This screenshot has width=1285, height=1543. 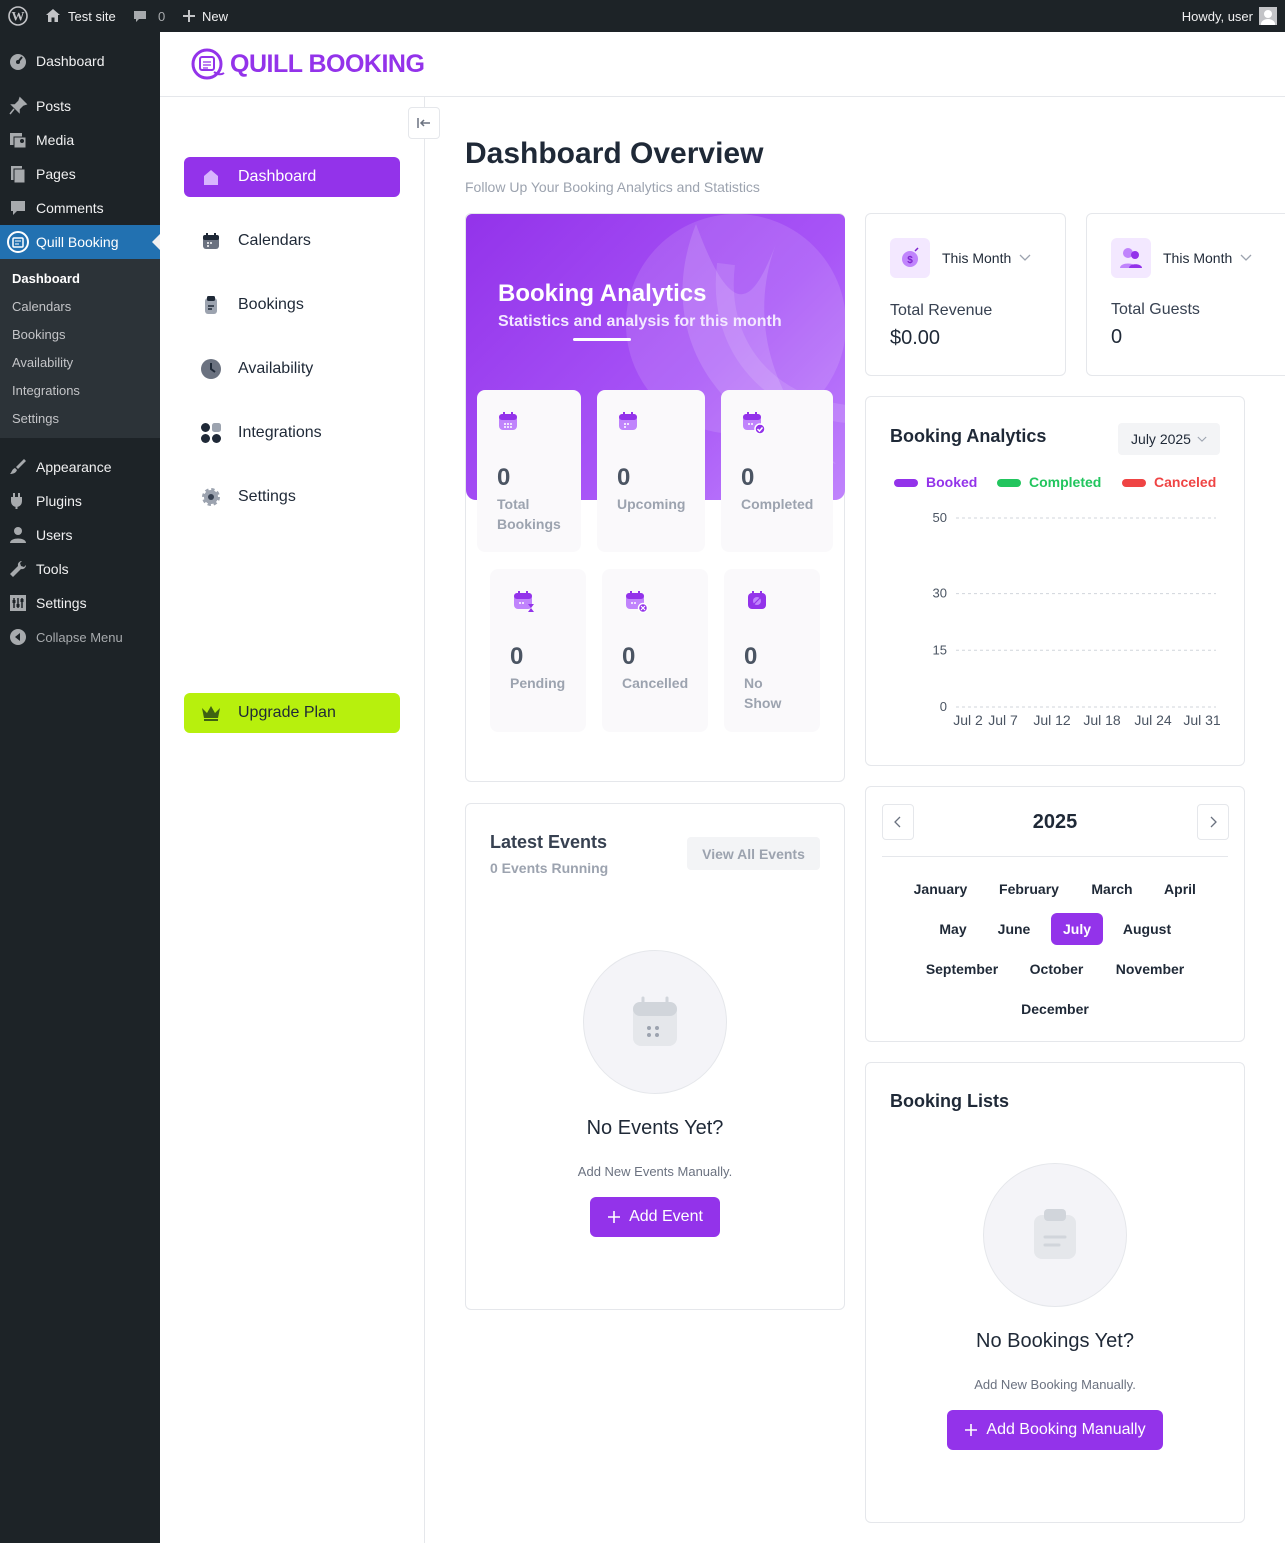 I want to click on wp-menu-label: Comments, so click(x=70, y=208).